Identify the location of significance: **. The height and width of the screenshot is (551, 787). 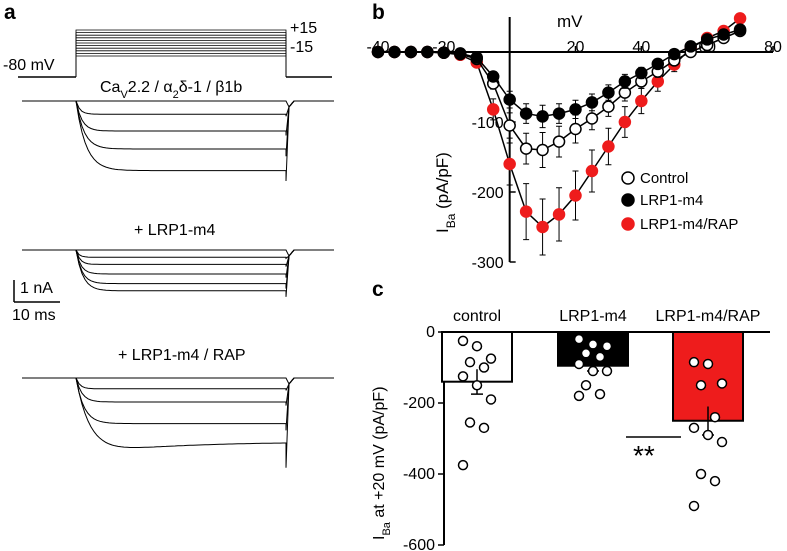
(653, 453).